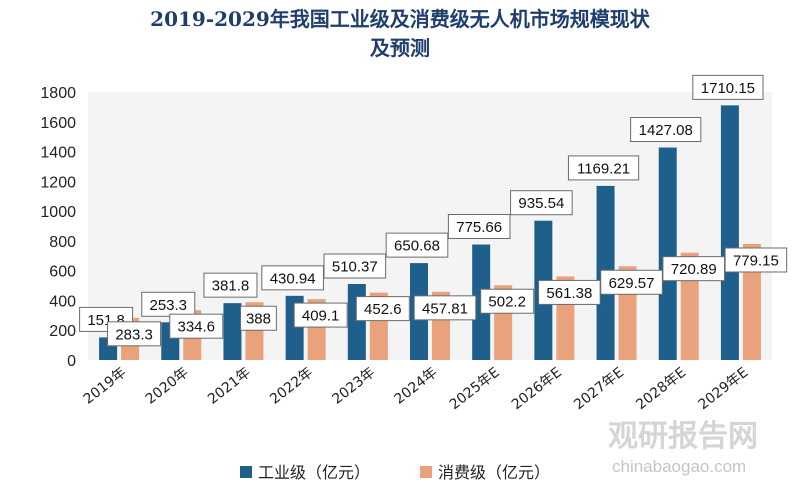 The width and height of the screenshot is (800, 500). Describe the element at coordinates (415, 386) in the screenshot. I see `x-tick-label: 2024年` at that location.